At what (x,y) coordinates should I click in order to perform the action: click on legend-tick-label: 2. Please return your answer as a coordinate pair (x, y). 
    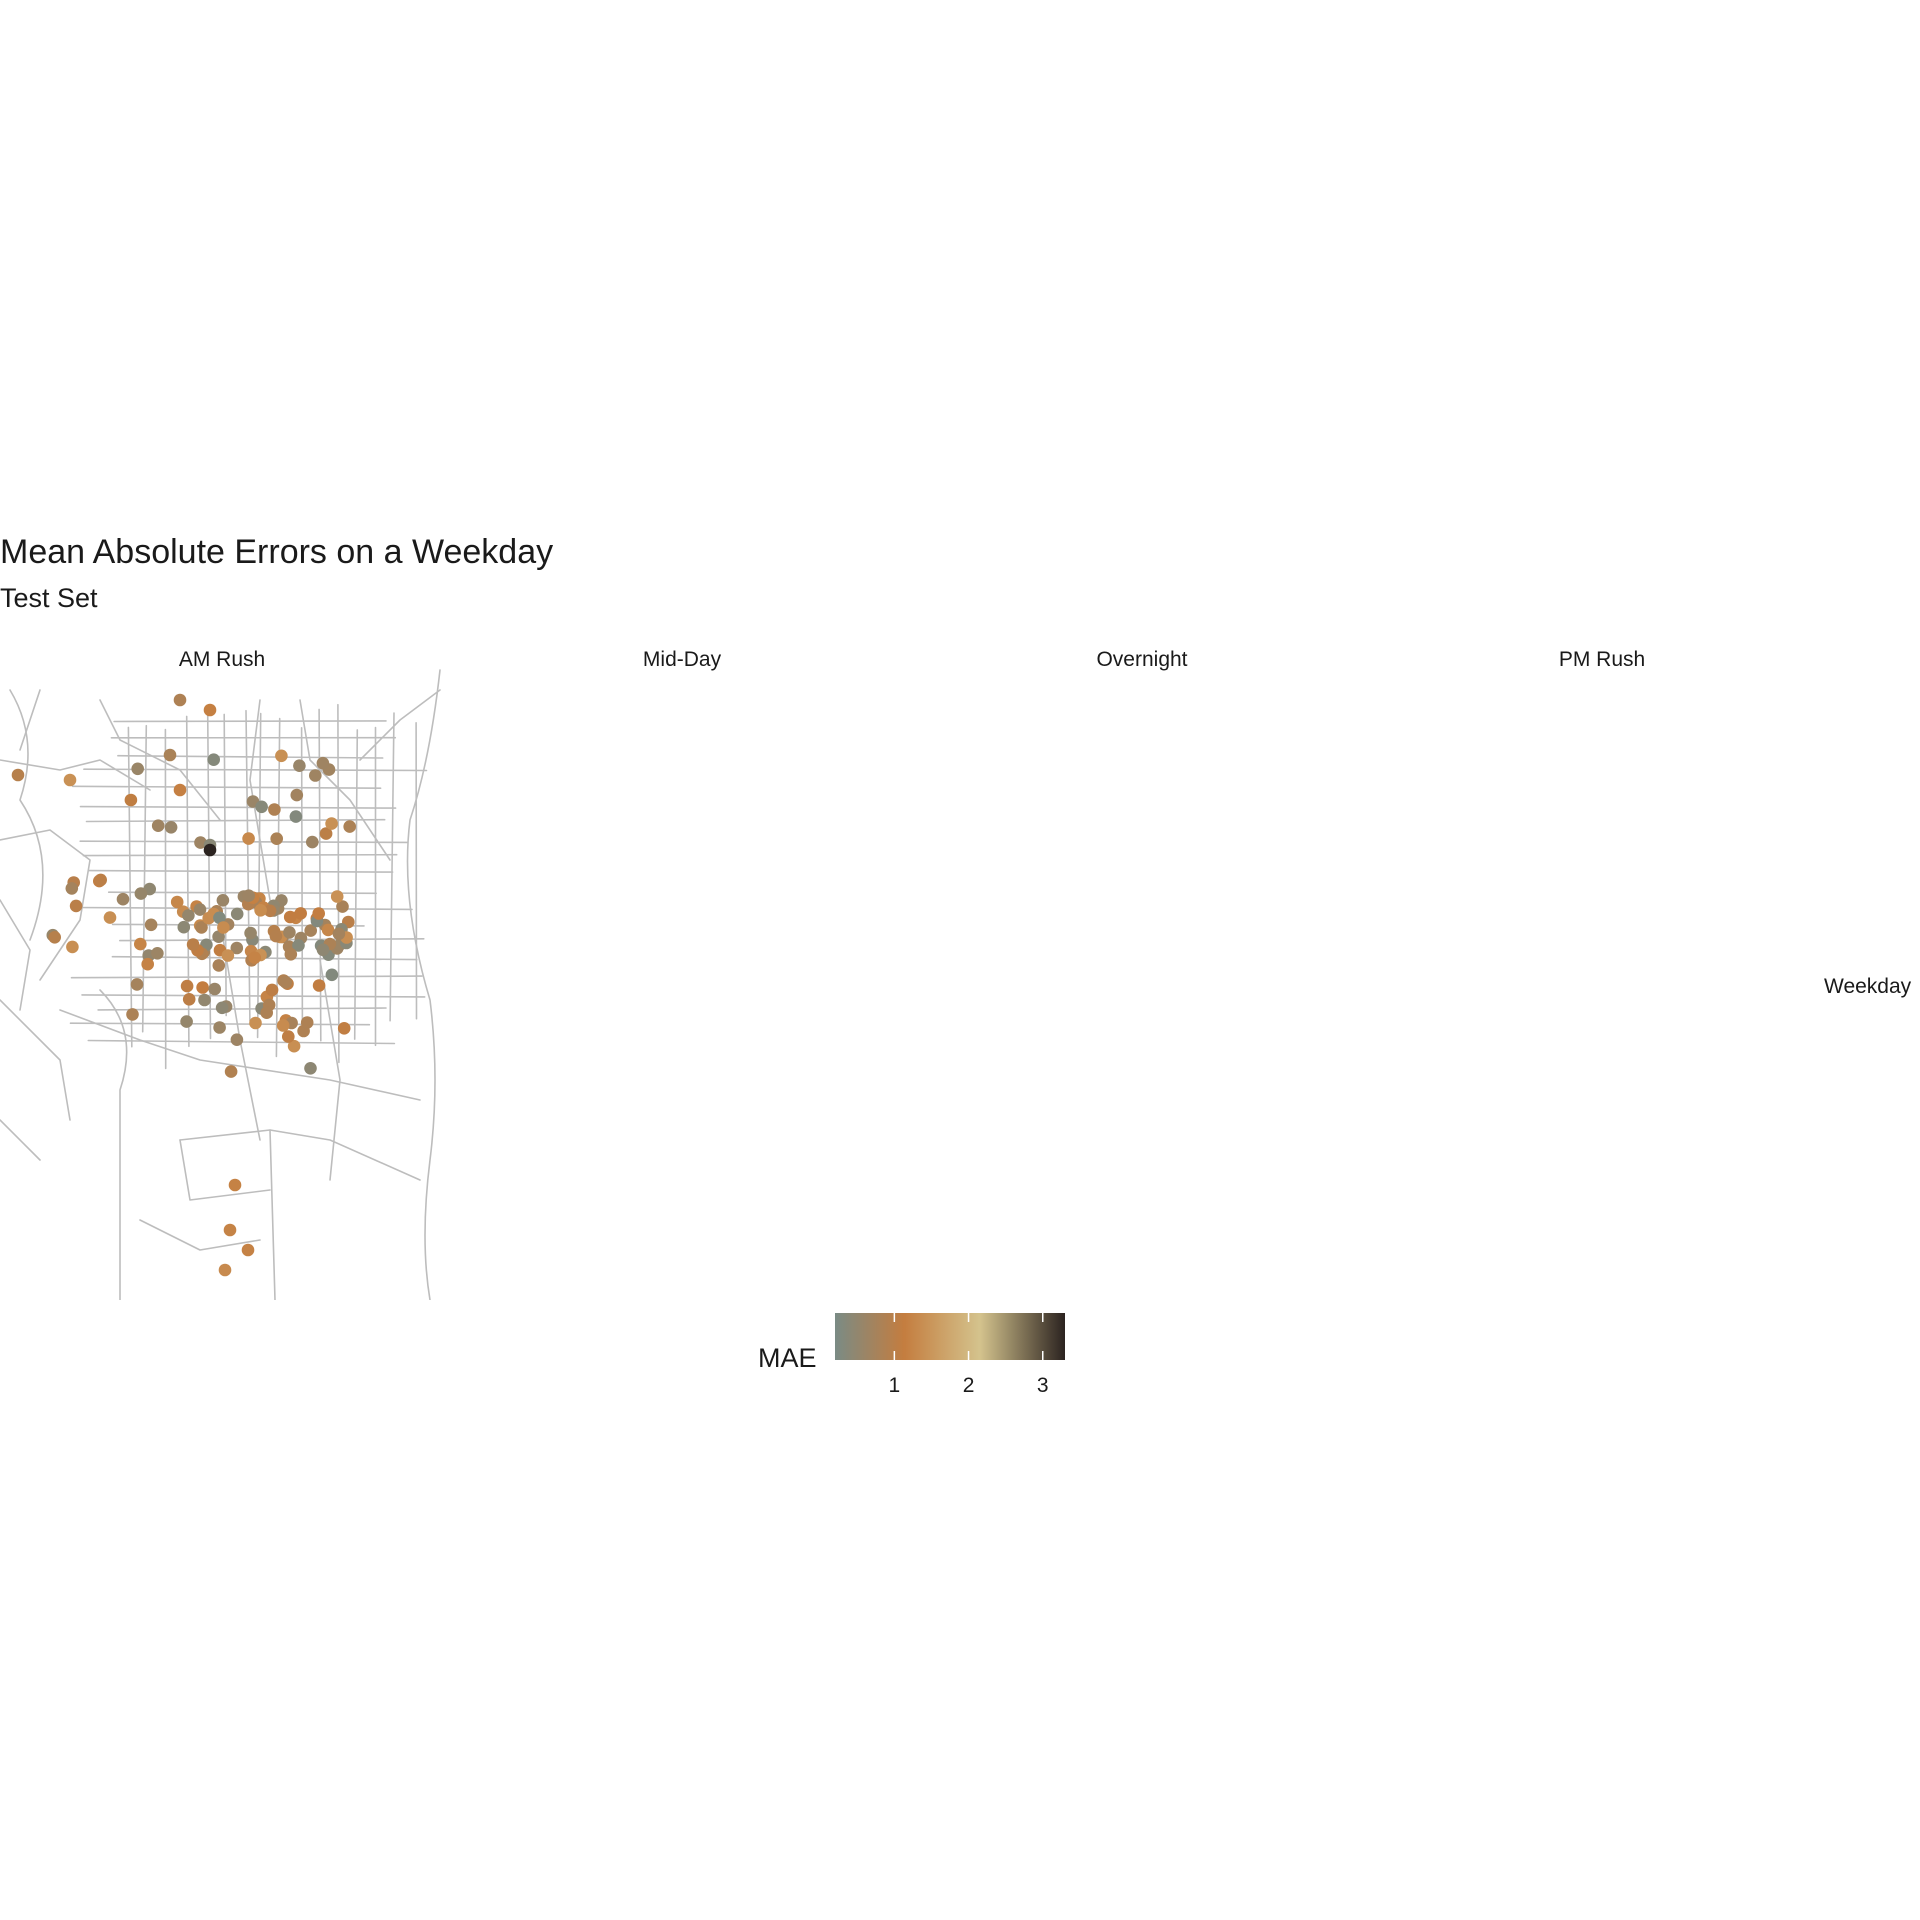
    Looking at the image, I should click on (969, 1385).